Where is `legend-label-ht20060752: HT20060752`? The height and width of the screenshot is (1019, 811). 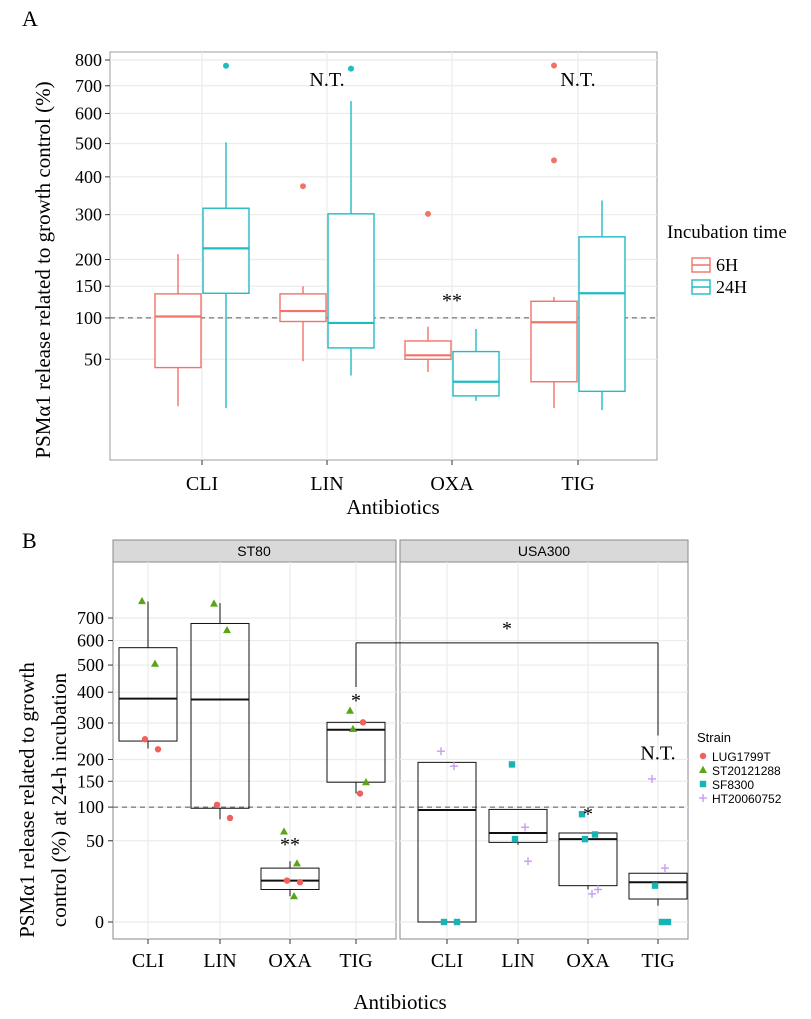 legend-label-ht20060752: HT20060752 is located at coordinates (747, 799).